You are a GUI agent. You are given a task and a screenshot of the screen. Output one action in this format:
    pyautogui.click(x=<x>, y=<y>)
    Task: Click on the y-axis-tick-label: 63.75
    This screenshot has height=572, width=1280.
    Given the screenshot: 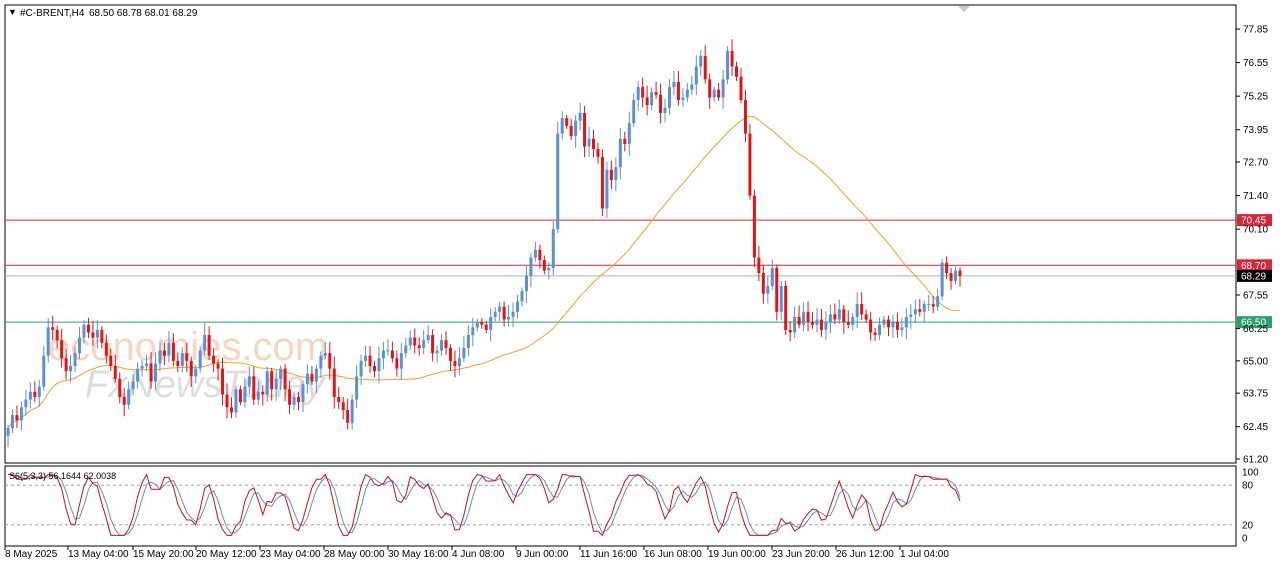 What is the action you would take?
    pyautogui.click(x=1255, y=394)
    